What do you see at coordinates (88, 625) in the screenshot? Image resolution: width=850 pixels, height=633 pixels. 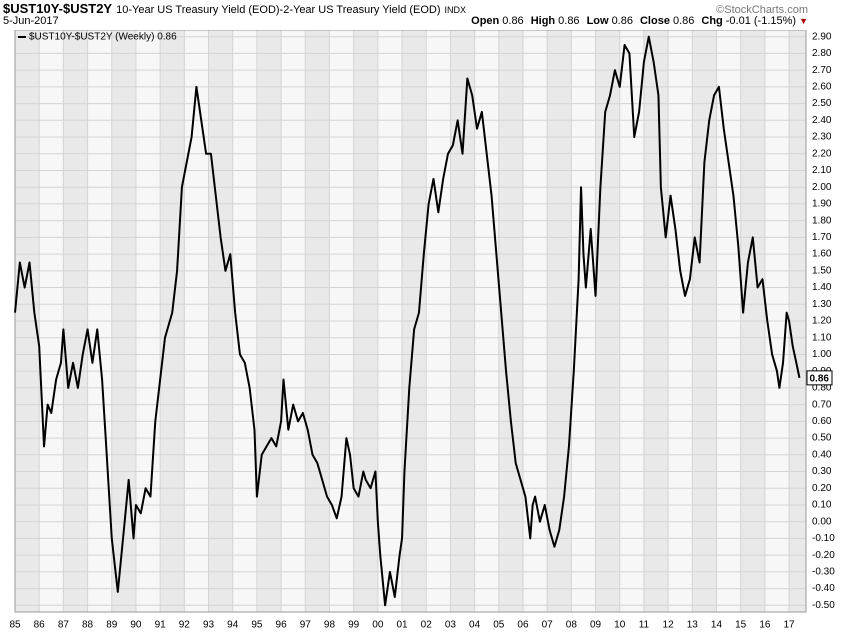 I see `x-tick-label: 88` at bounding box center [88, 625].